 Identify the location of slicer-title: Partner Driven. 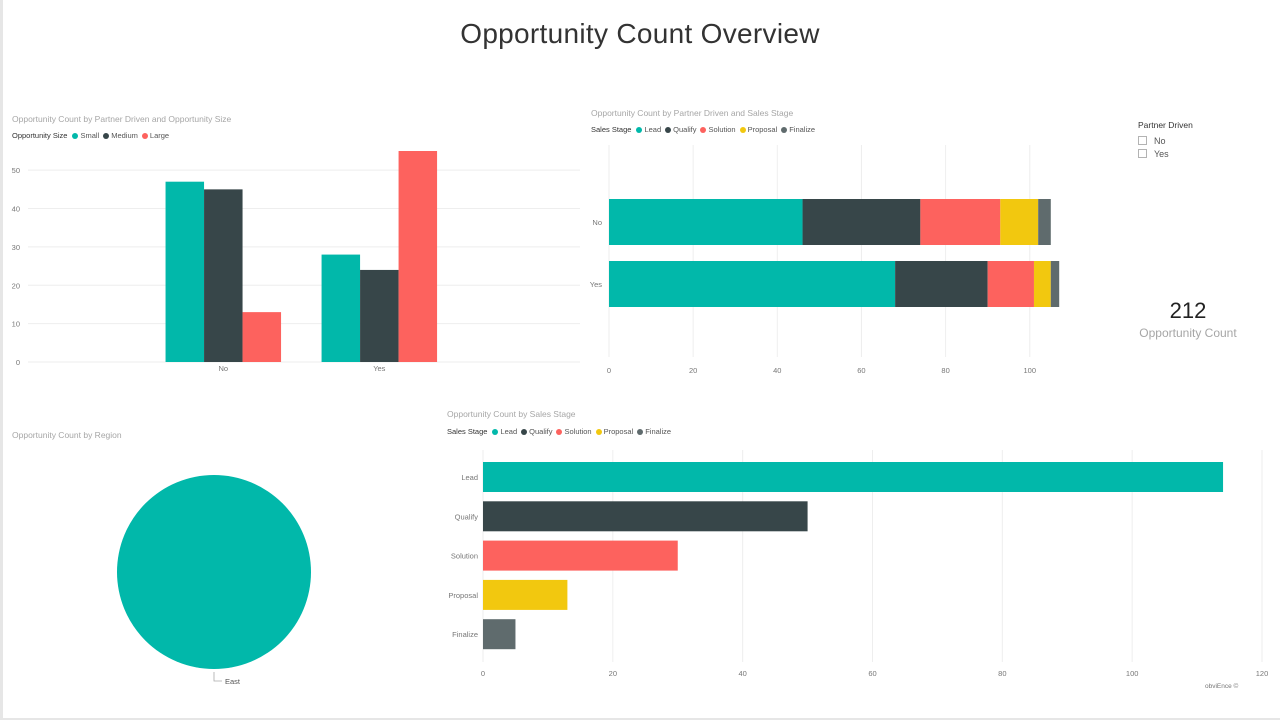
(1165, 125).